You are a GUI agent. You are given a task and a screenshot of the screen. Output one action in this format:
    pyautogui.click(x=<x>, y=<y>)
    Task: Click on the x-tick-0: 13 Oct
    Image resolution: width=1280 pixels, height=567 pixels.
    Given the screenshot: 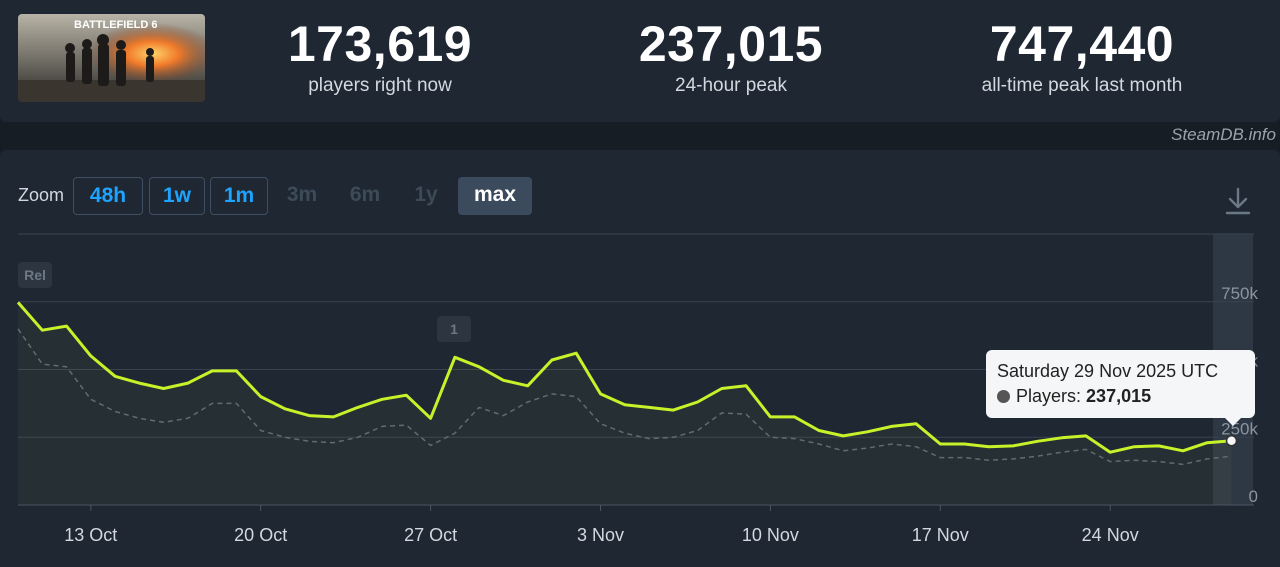 What is the action you would take?
    pyautogui.click(x=90, y=535)
    